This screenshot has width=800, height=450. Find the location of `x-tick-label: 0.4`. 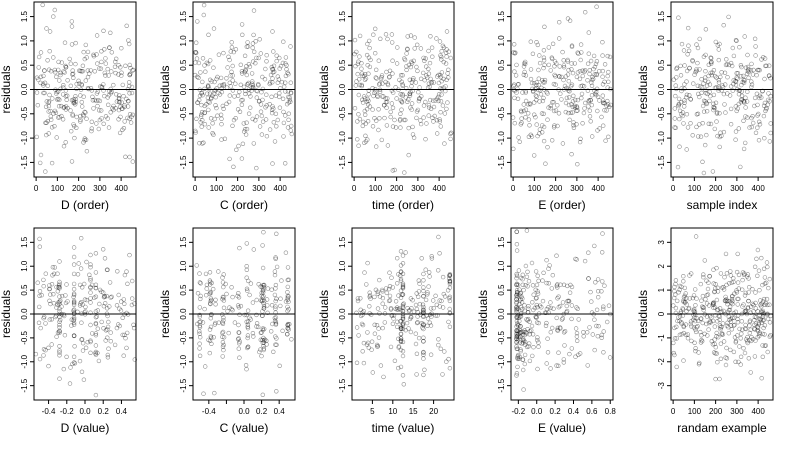

x-tick-label: 0.4 is located at coordinates (574, 411).